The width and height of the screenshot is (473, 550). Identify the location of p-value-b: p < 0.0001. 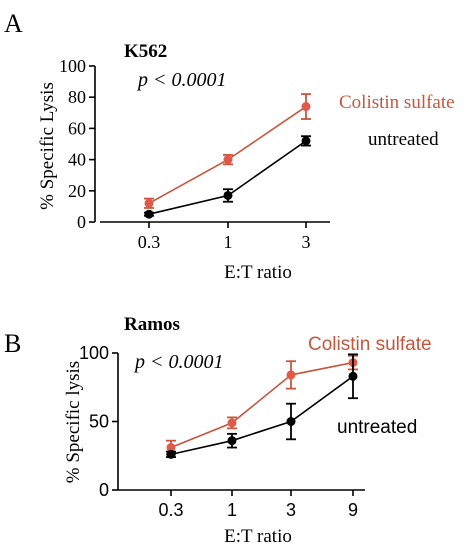
(178, 362).